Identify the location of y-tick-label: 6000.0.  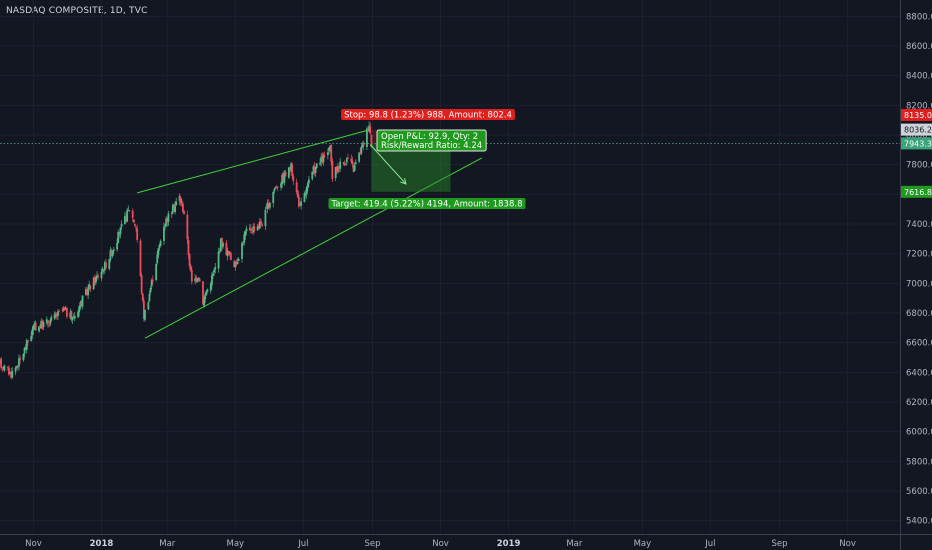
(919, 433).